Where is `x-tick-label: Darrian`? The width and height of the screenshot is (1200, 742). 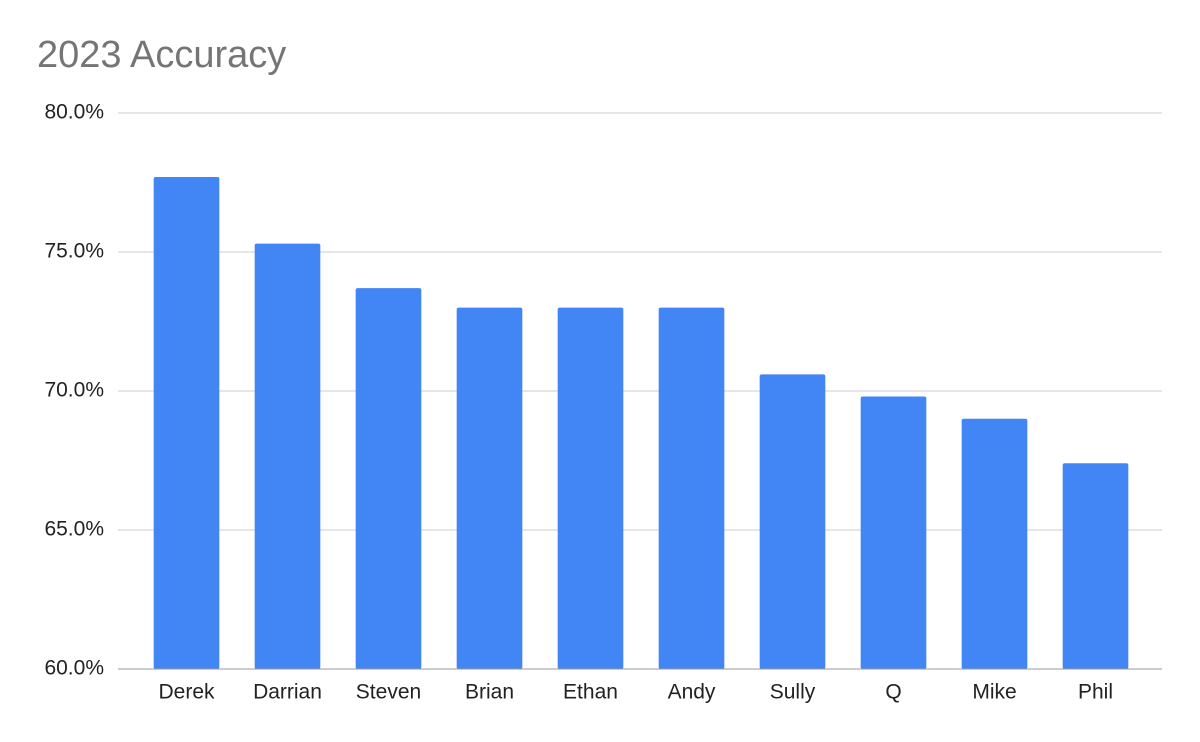
x-tick-label: Darrian is located at coordinates (287, 692).